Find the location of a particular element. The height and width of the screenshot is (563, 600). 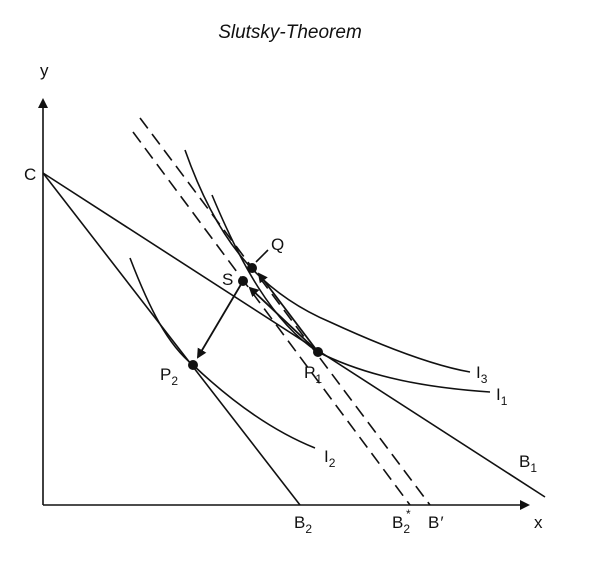

label-x: x is located at coordinates (538, 522).